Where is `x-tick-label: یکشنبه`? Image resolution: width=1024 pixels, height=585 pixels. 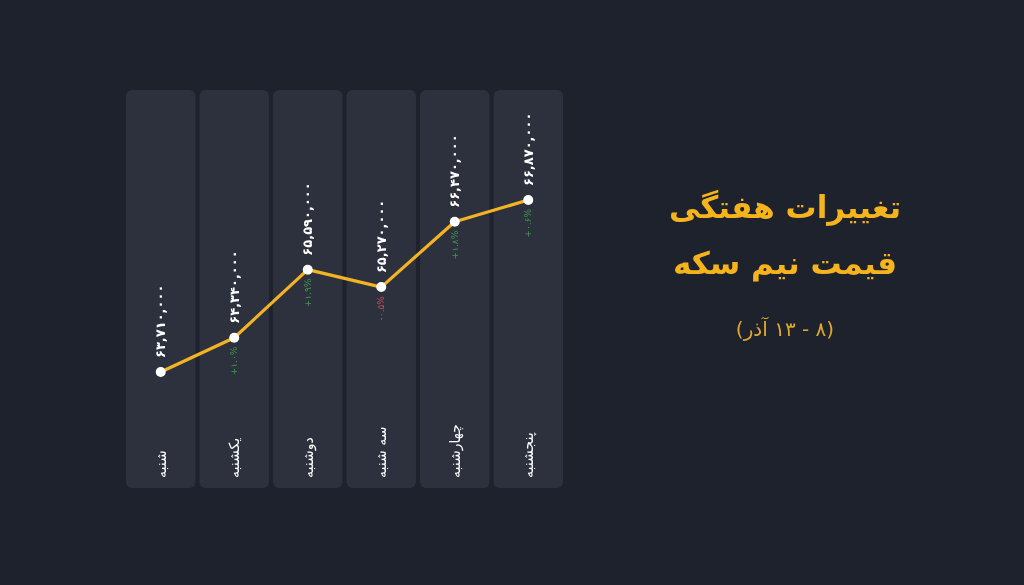
x-tick-label: یکشنبه is located at coordinates (234, 457).